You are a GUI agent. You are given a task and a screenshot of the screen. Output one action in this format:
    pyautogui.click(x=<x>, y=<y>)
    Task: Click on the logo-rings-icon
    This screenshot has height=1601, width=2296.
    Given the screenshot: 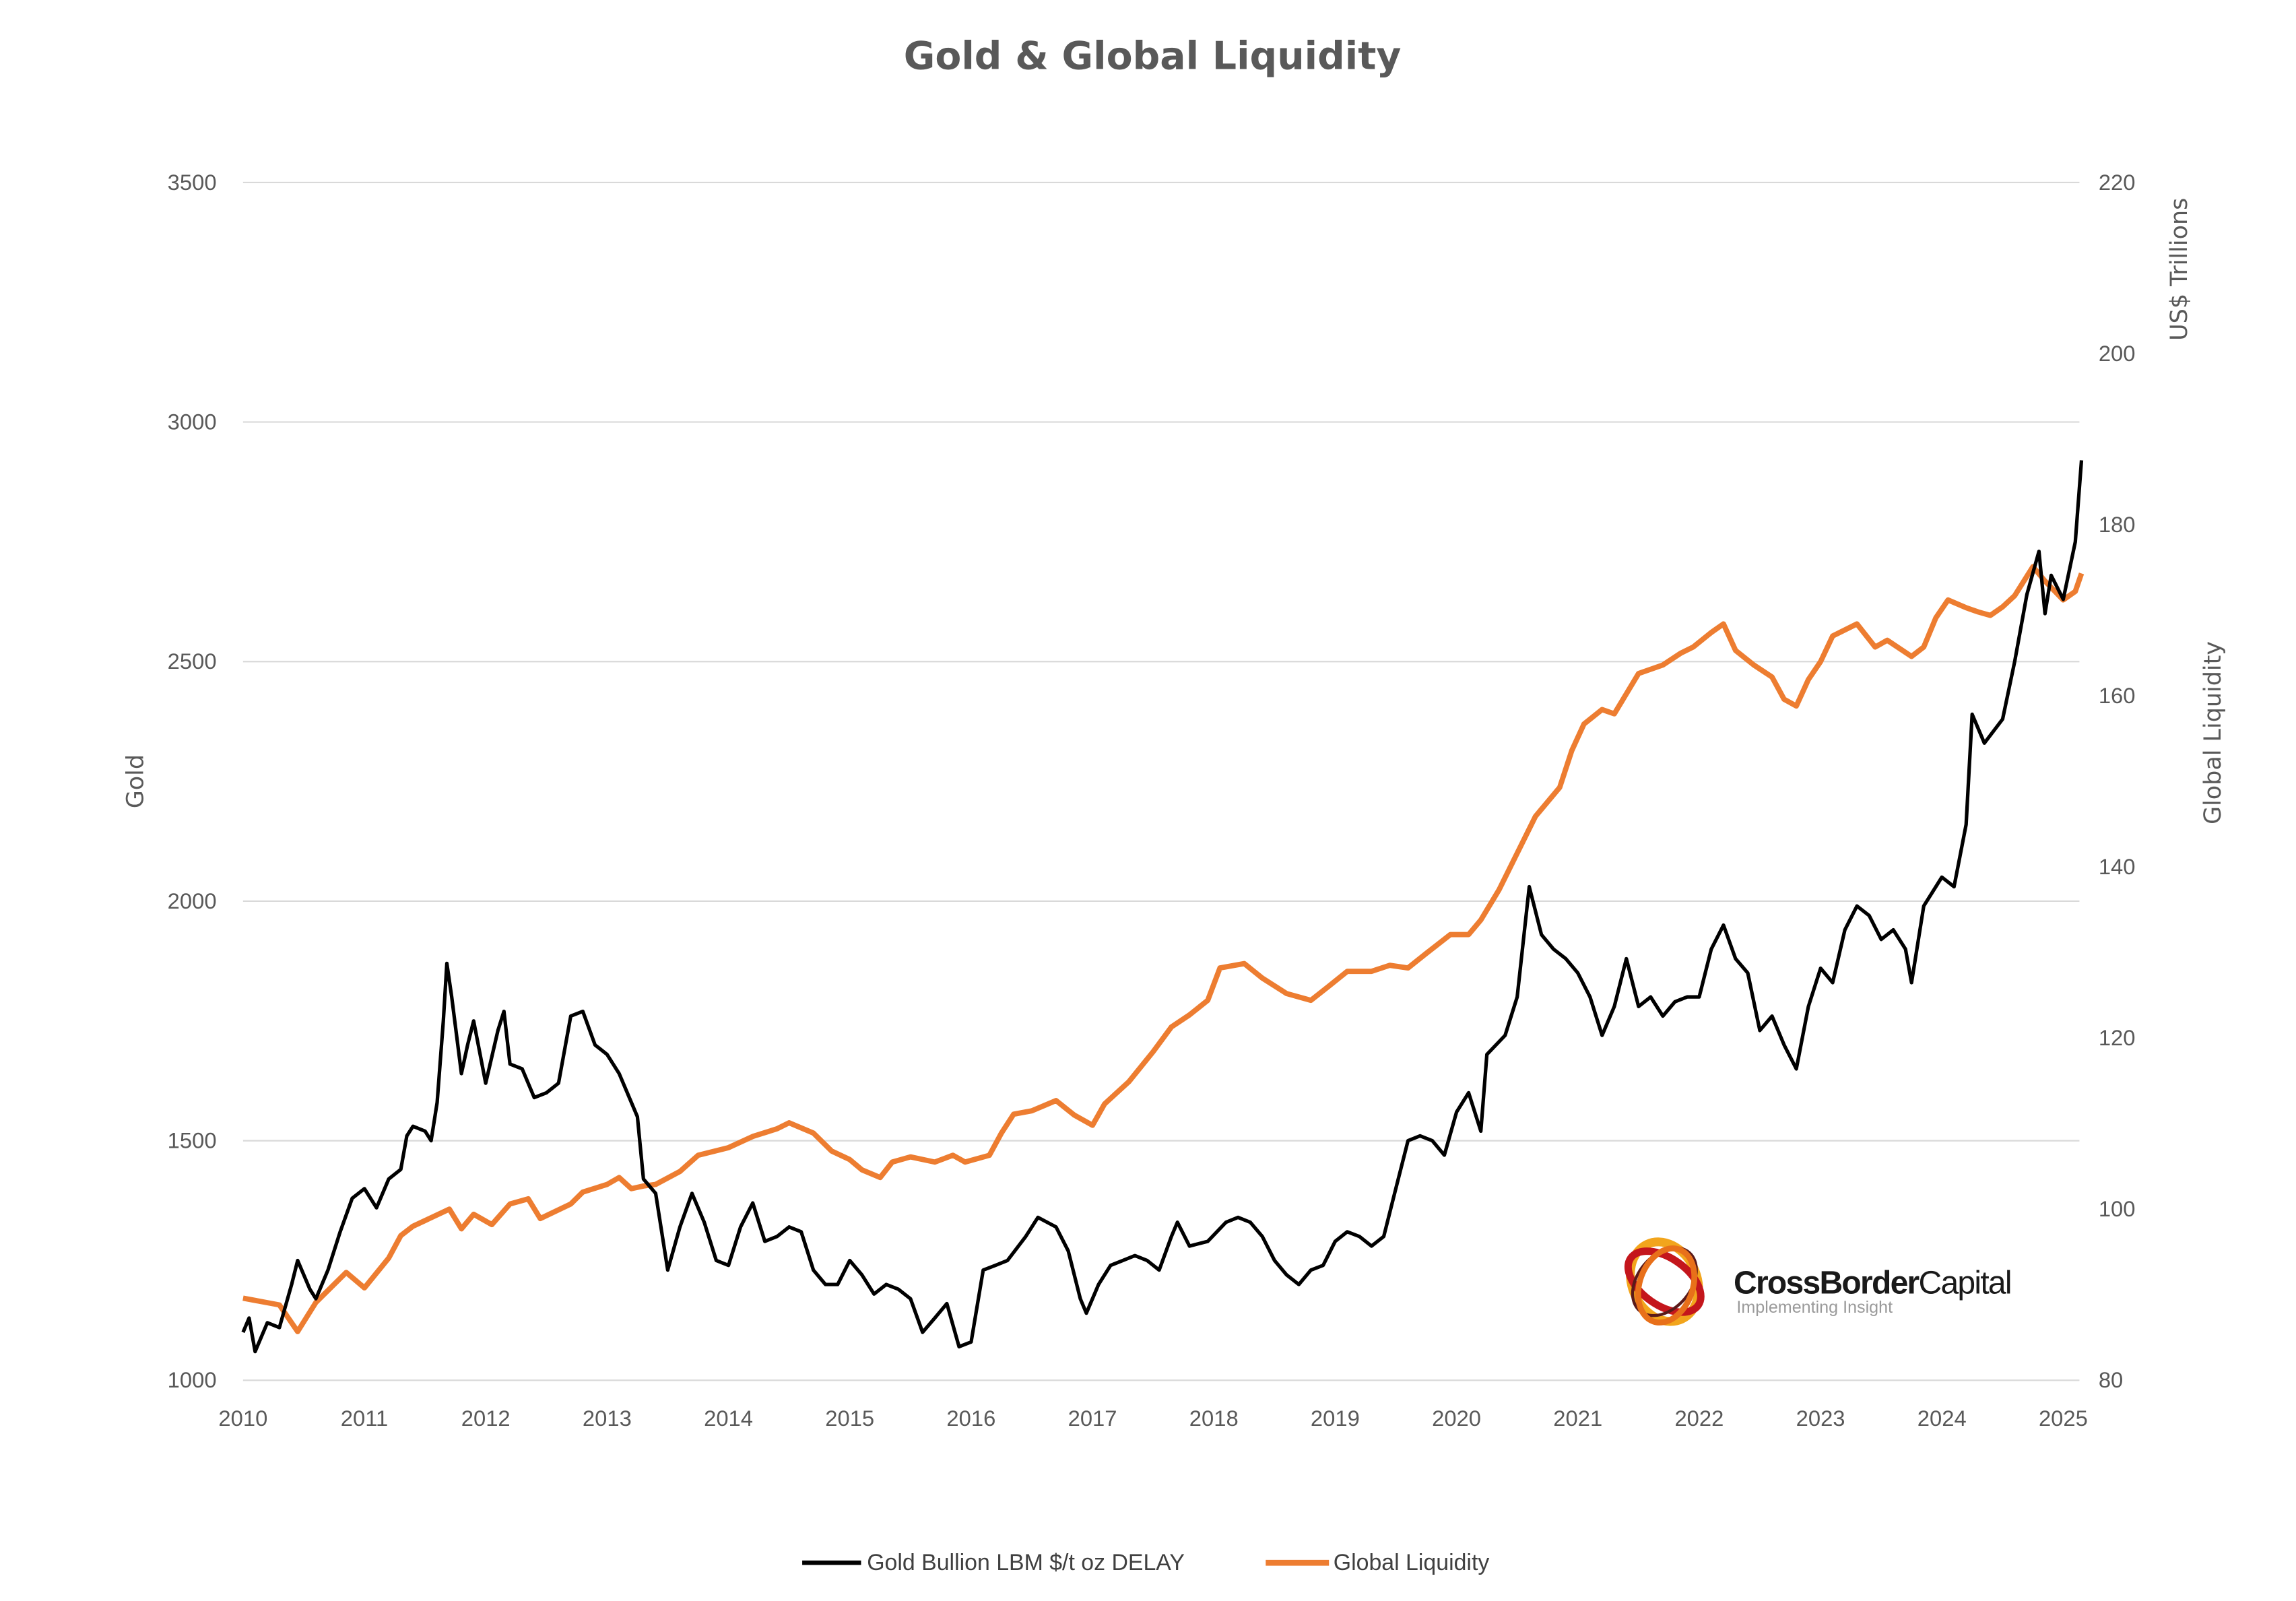 What is the action you would take?
    pyautogui.click(x=1664, y=1281)
    